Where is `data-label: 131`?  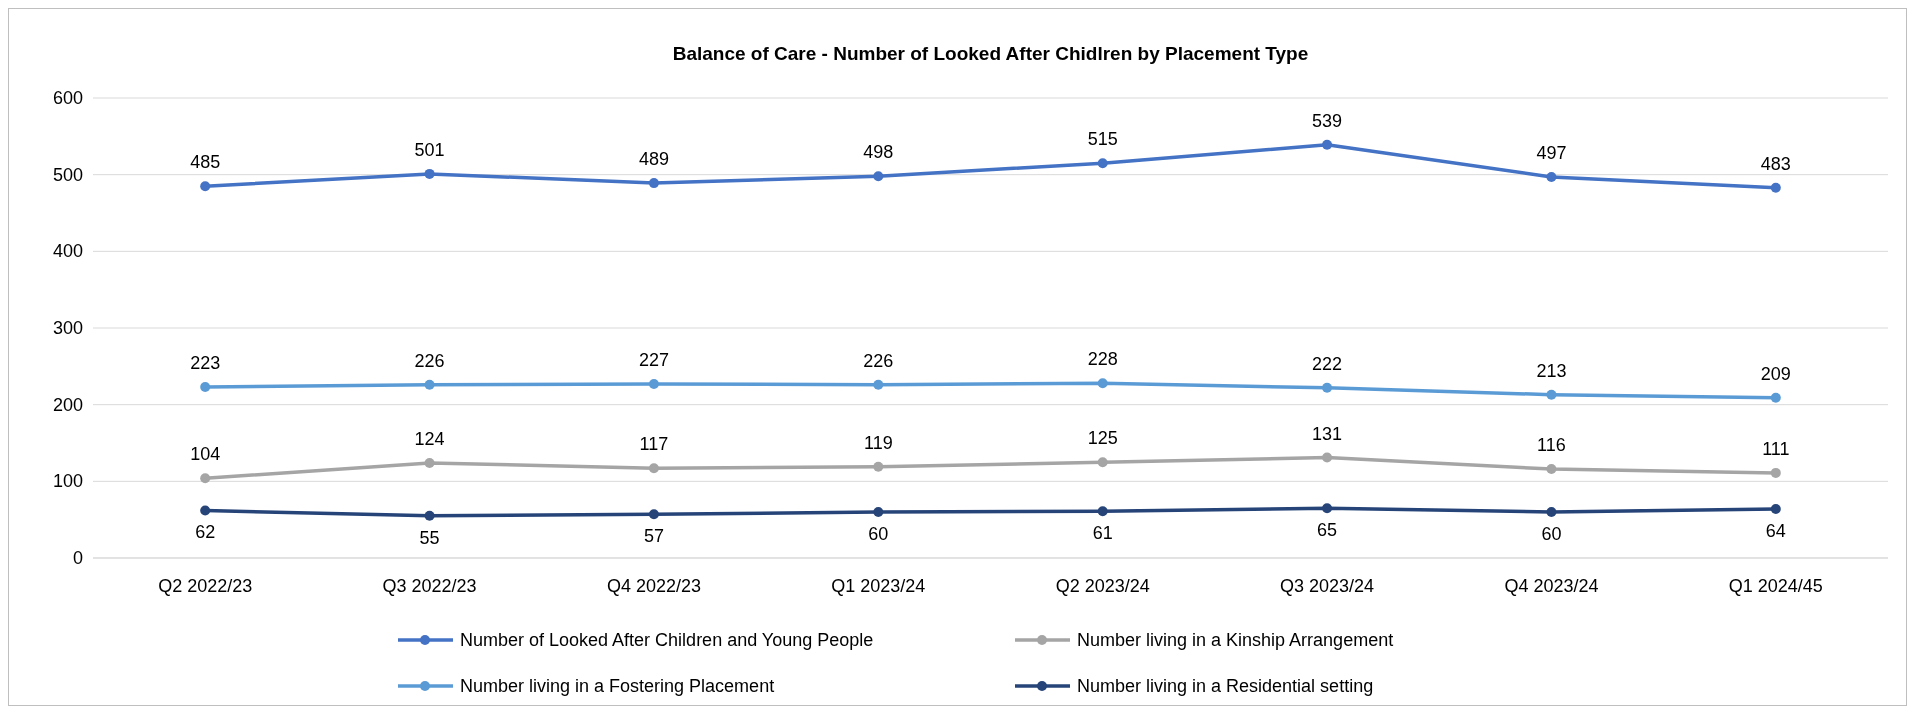 data-label: 131 is located at coordinates (1327, 433).